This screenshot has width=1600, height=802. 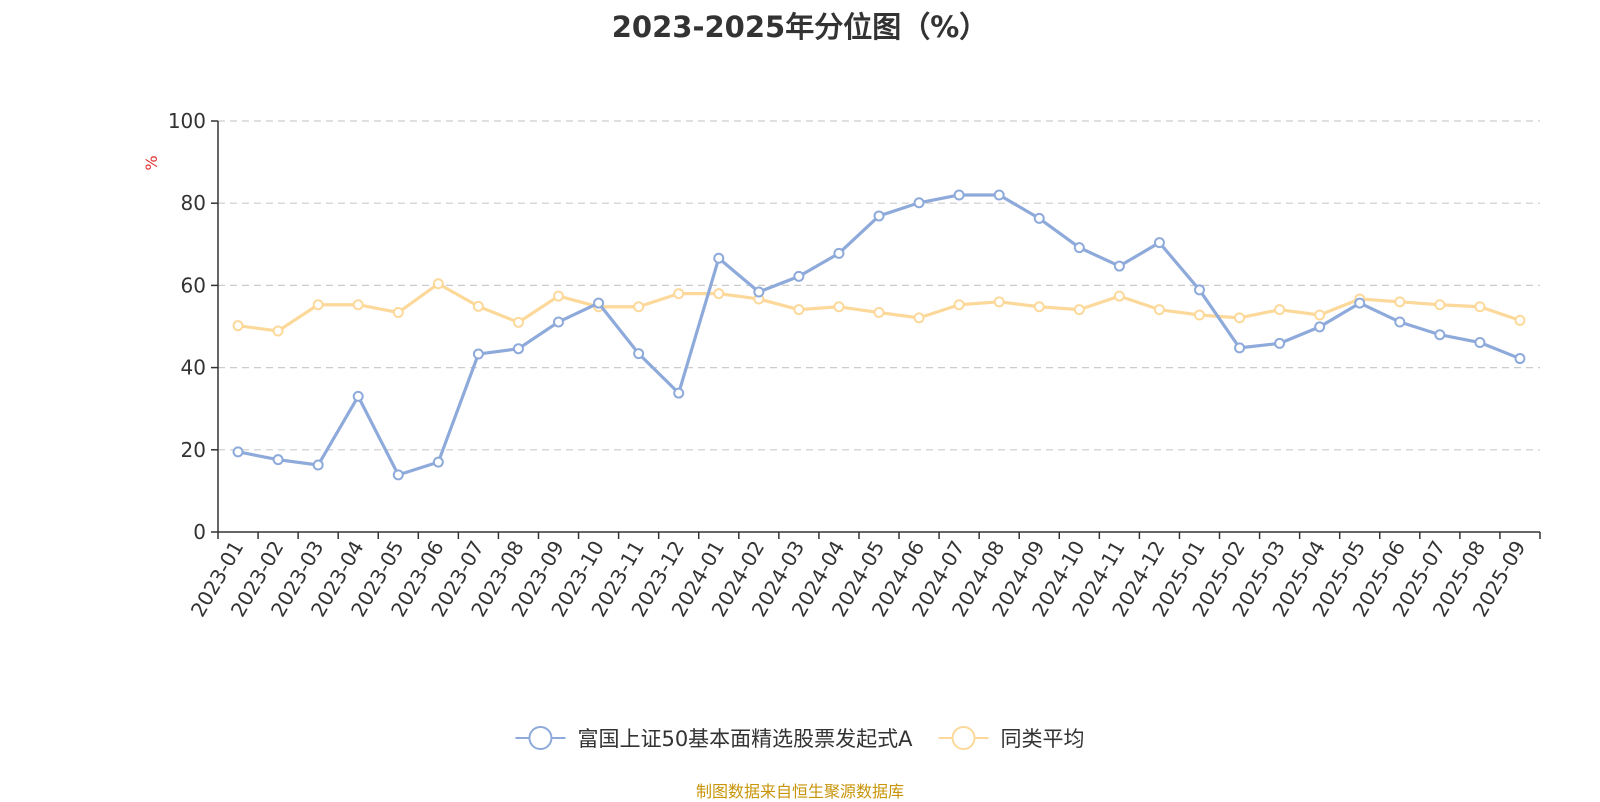 I want to click on legend-item-2: 同类平均, so click(x=1011, y=738).